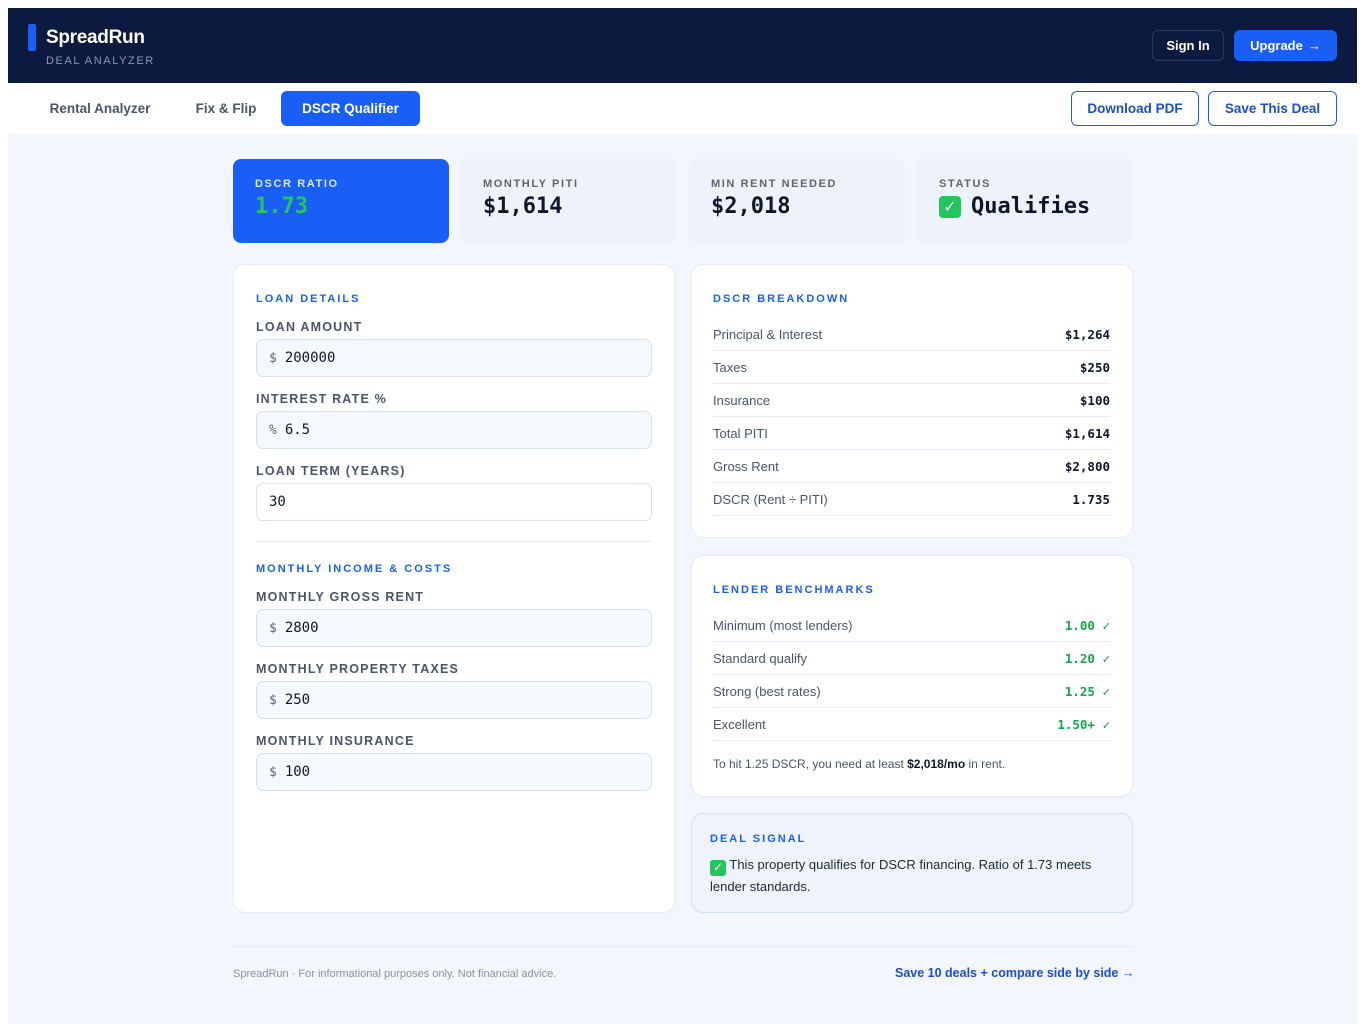  I want to click on footer-divider, so click(683, 946).